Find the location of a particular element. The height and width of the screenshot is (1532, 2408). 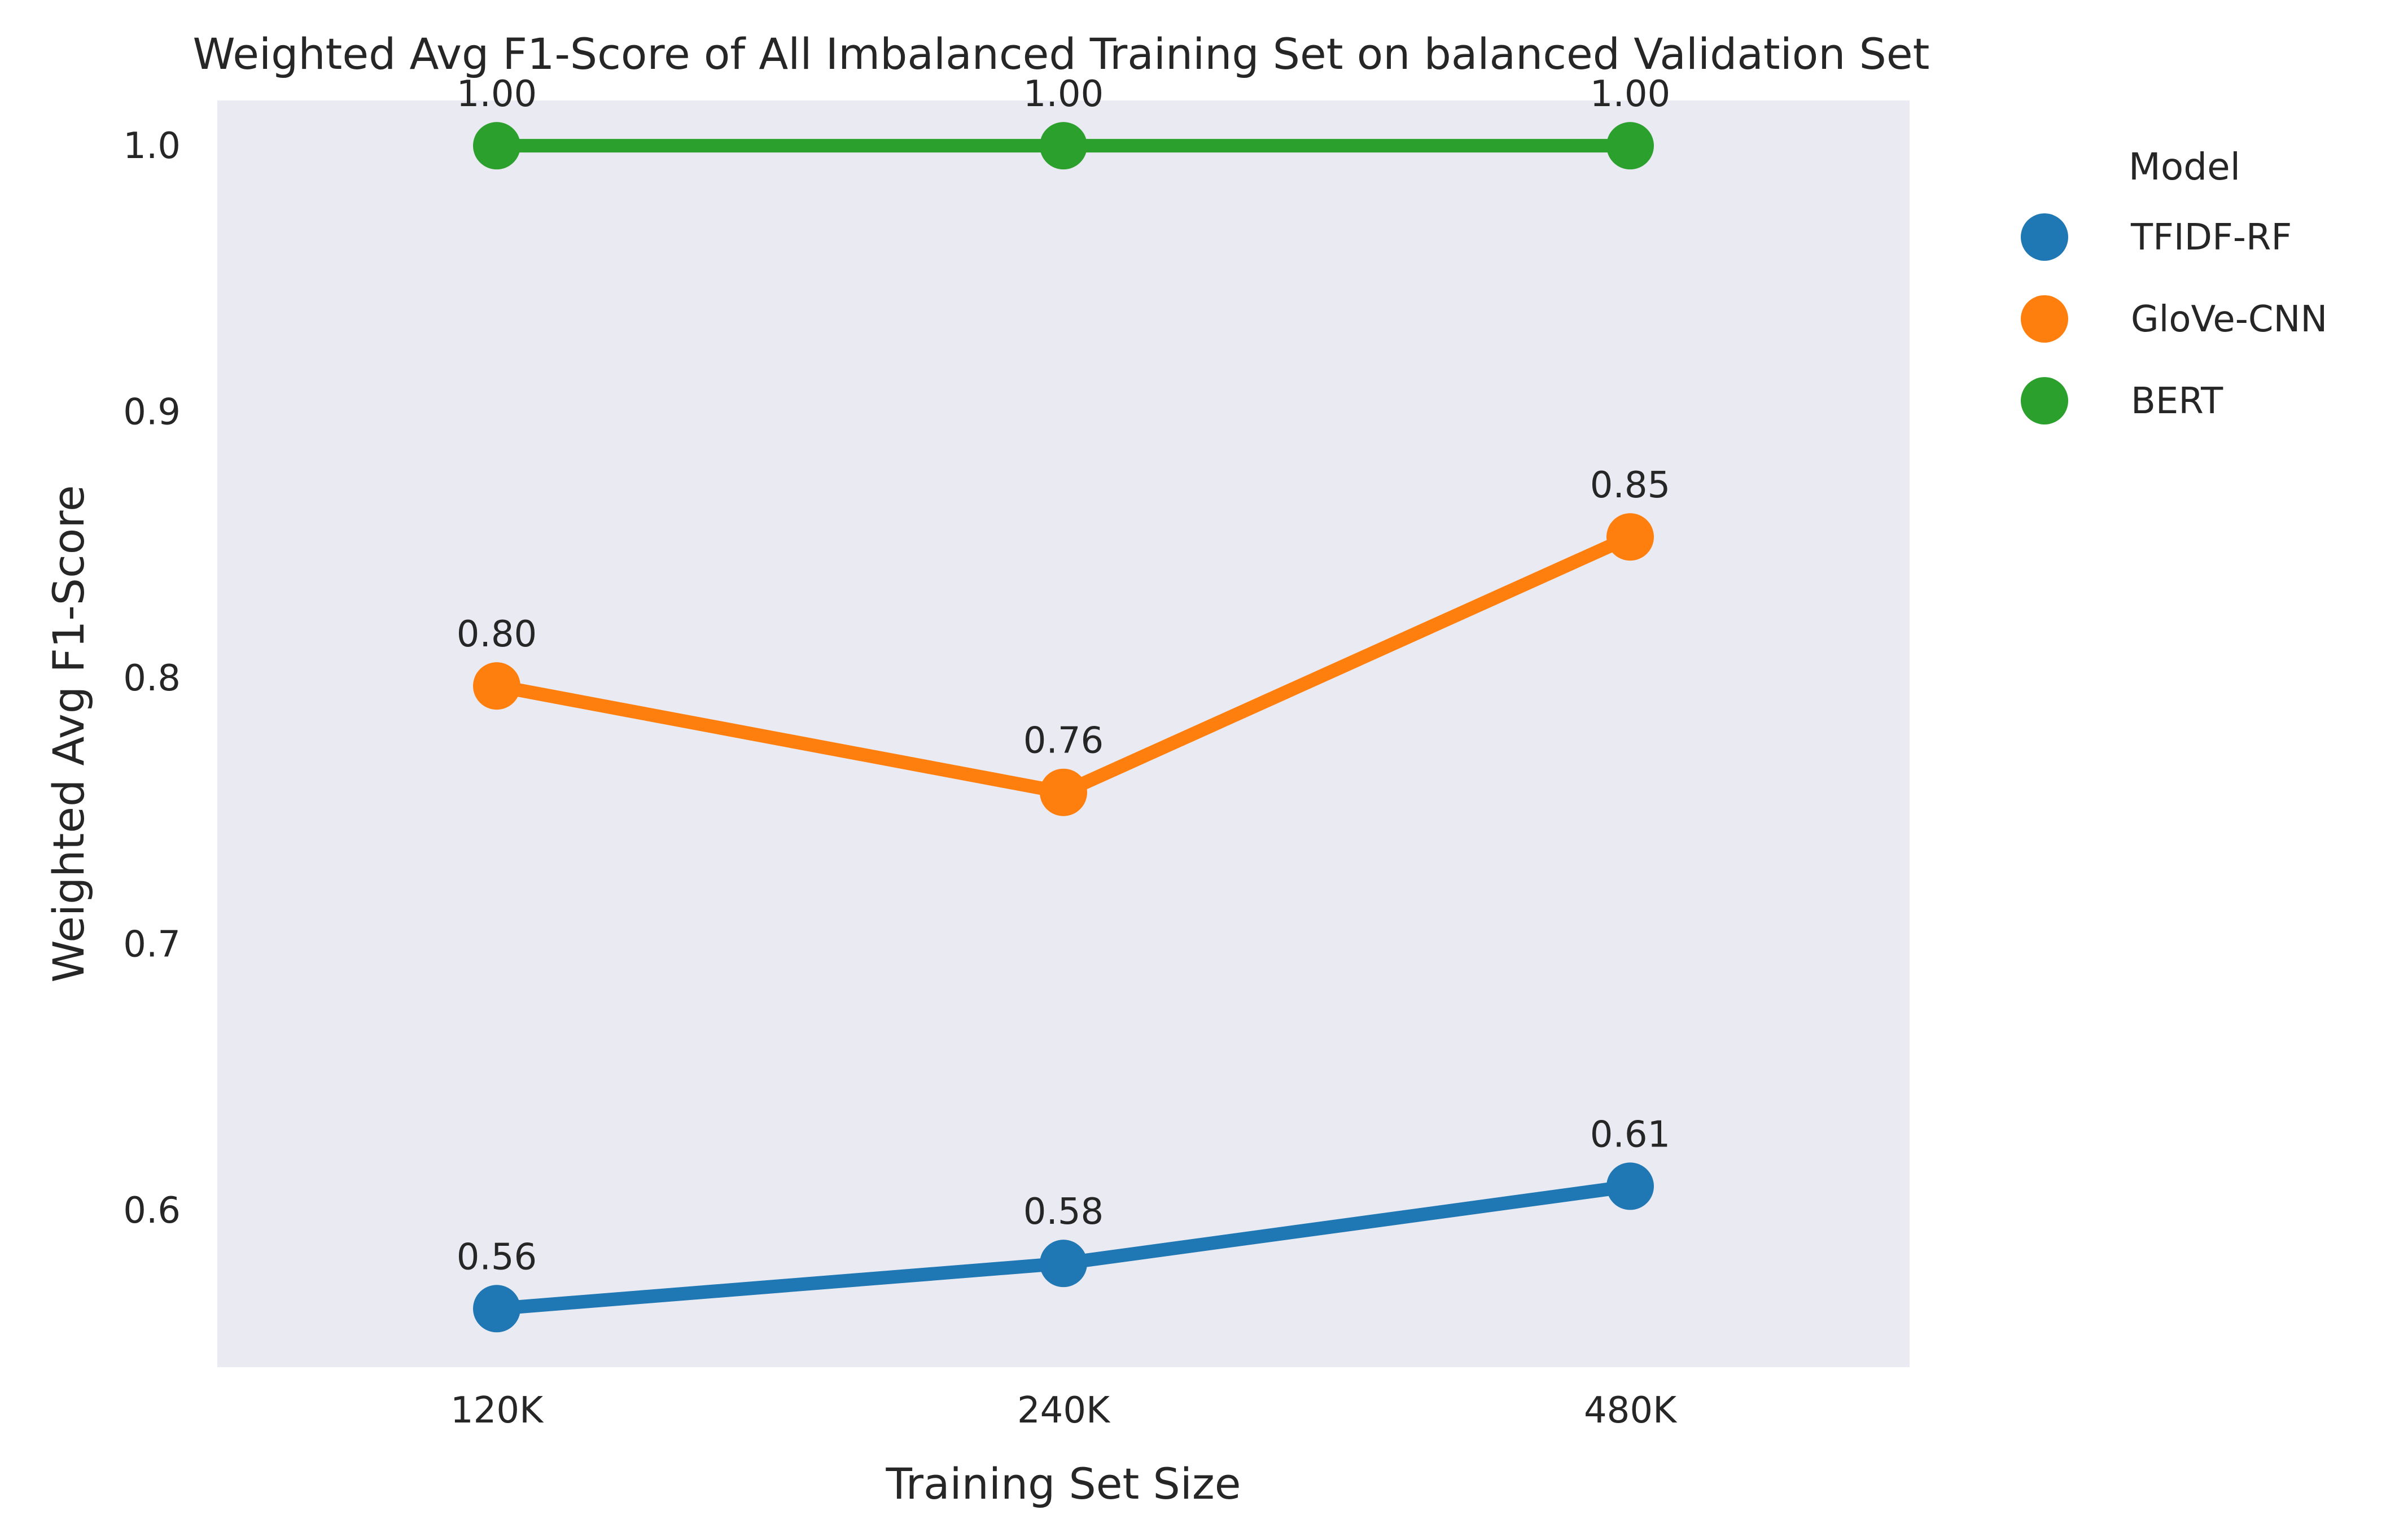

data-label: 0.85 is located at coordinates (1631, 485).